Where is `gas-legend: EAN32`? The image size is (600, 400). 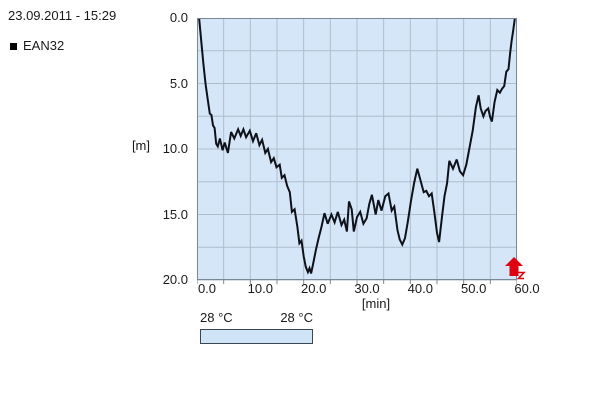 gas-legend: EAN32 is located at coordinates (37, 46).